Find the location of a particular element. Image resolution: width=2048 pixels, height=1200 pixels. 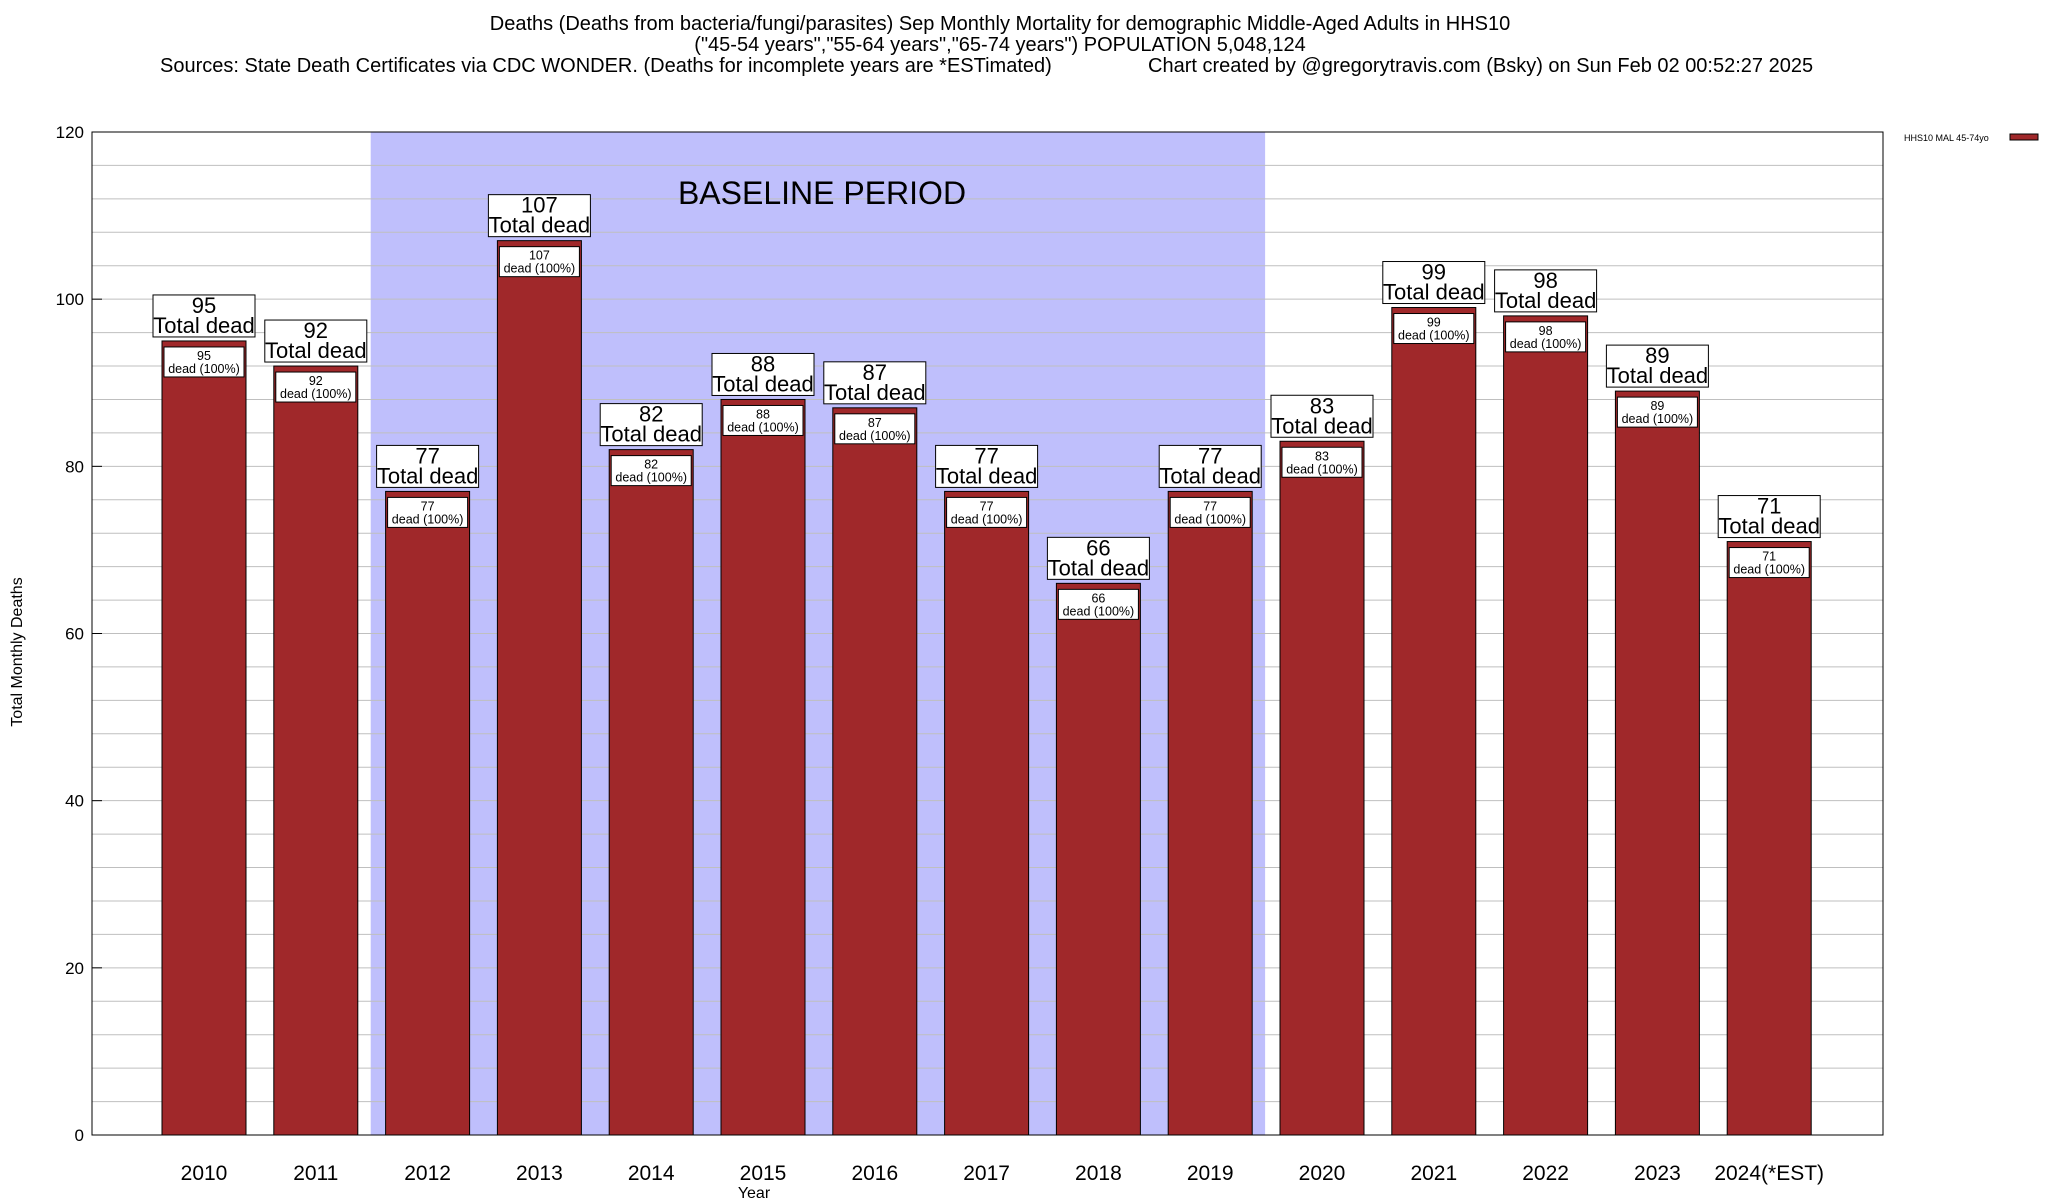

bar-small-value: 98 is located at coordinates (1546, 331).